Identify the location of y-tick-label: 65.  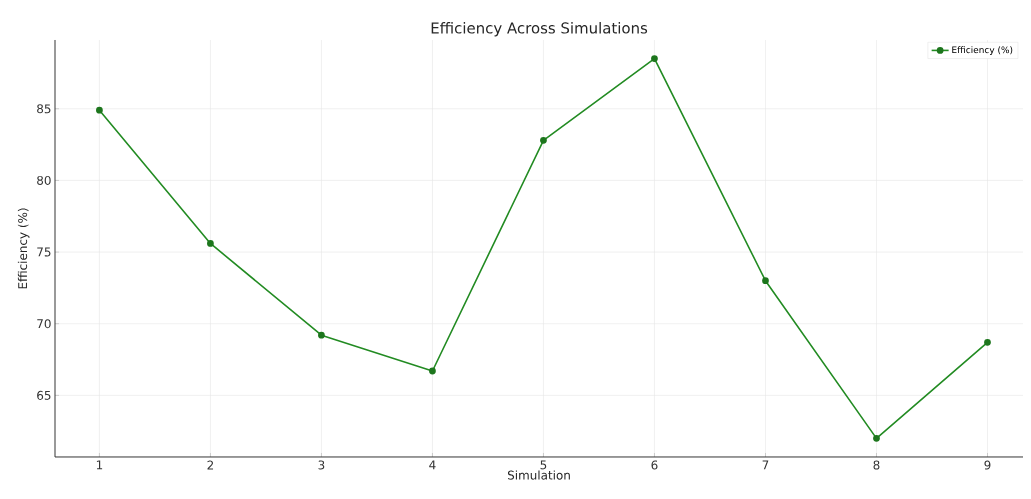
(44, 395).